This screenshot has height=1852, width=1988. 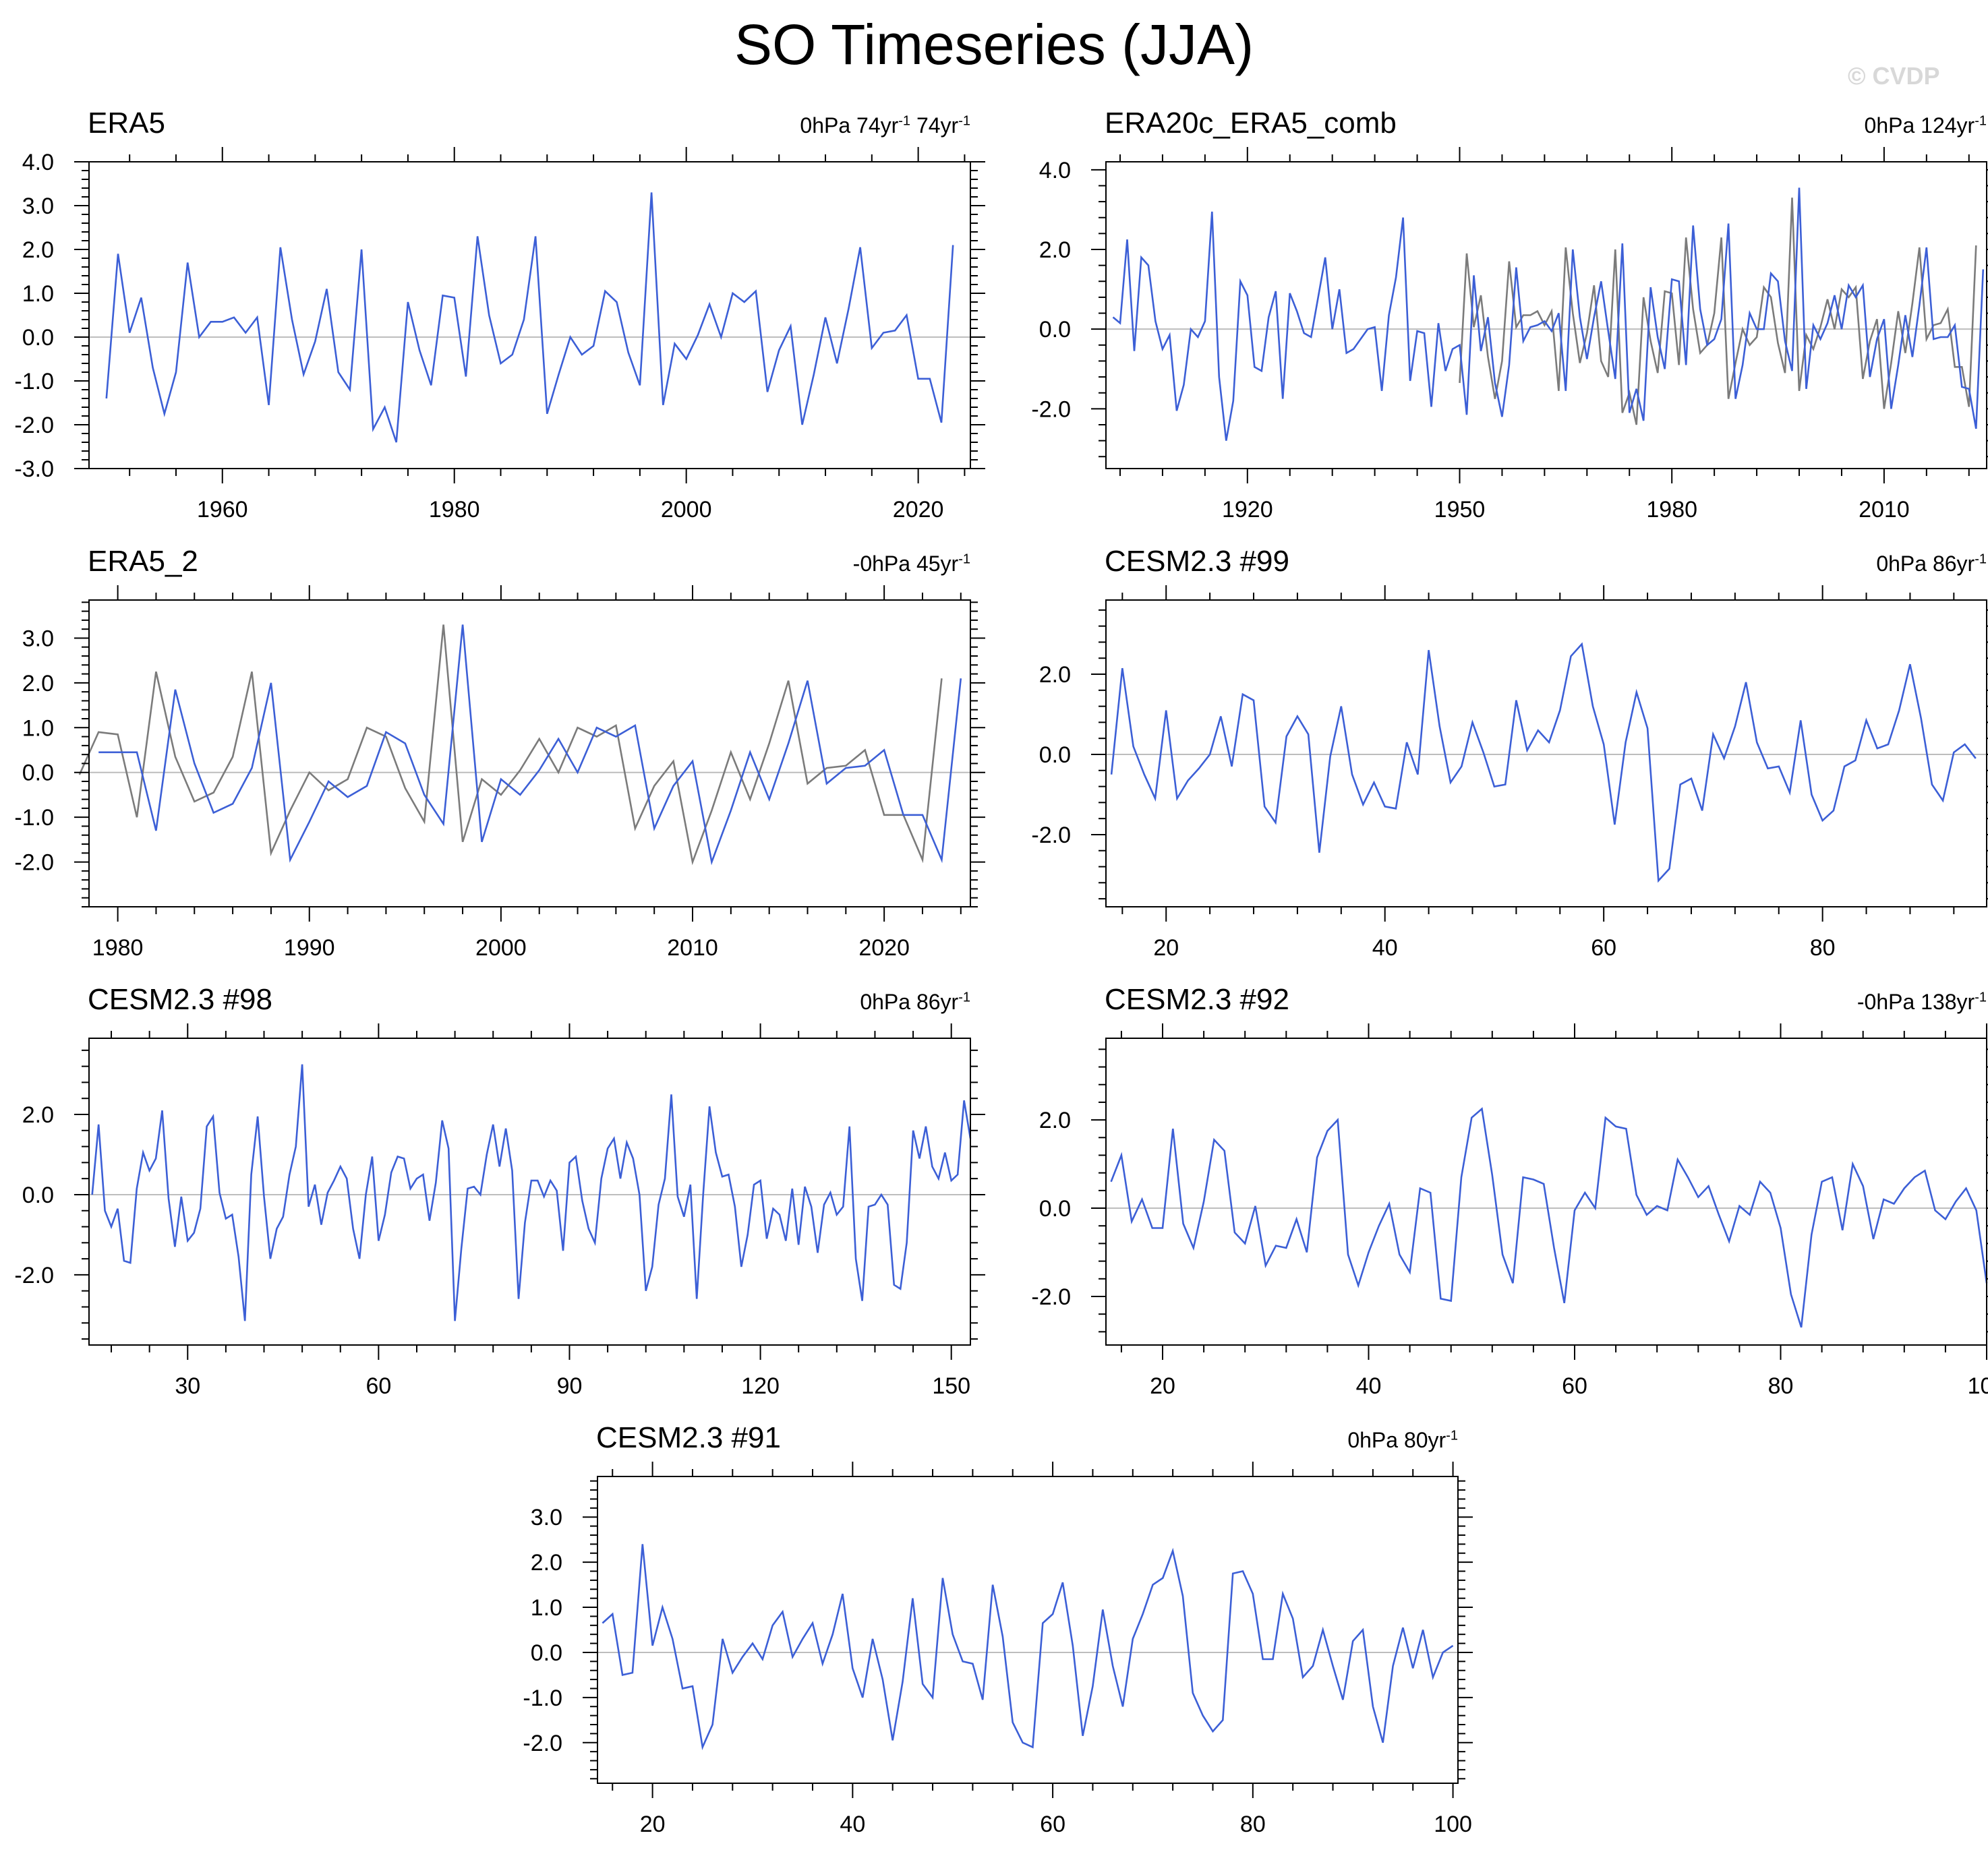 What do you see at coordinates (1926, 563) in the screenshot?
I see `note-text: 0hPa 86yr` at bounding box center [1926, 563].